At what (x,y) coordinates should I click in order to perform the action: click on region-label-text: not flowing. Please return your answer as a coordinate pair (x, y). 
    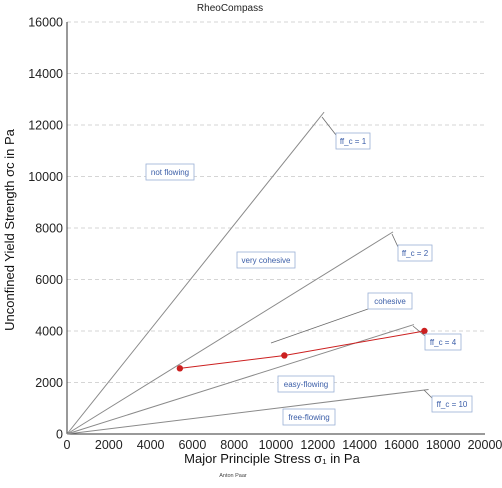
    Looking at the image, I should click on (170, 172).